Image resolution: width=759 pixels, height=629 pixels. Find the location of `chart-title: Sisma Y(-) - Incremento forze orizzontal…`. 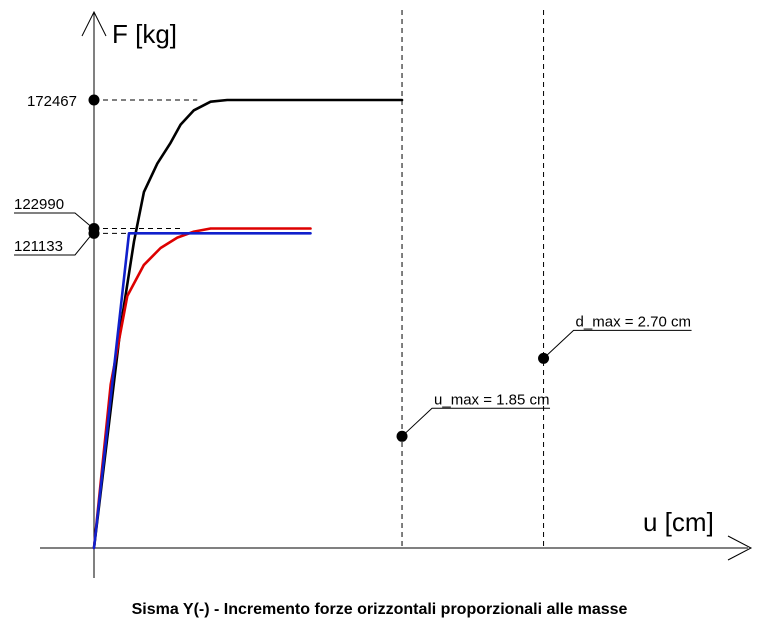

chart-title: Sisma Y(-) - Incremento forze orizzontal… is located at coordinates (379, 609).